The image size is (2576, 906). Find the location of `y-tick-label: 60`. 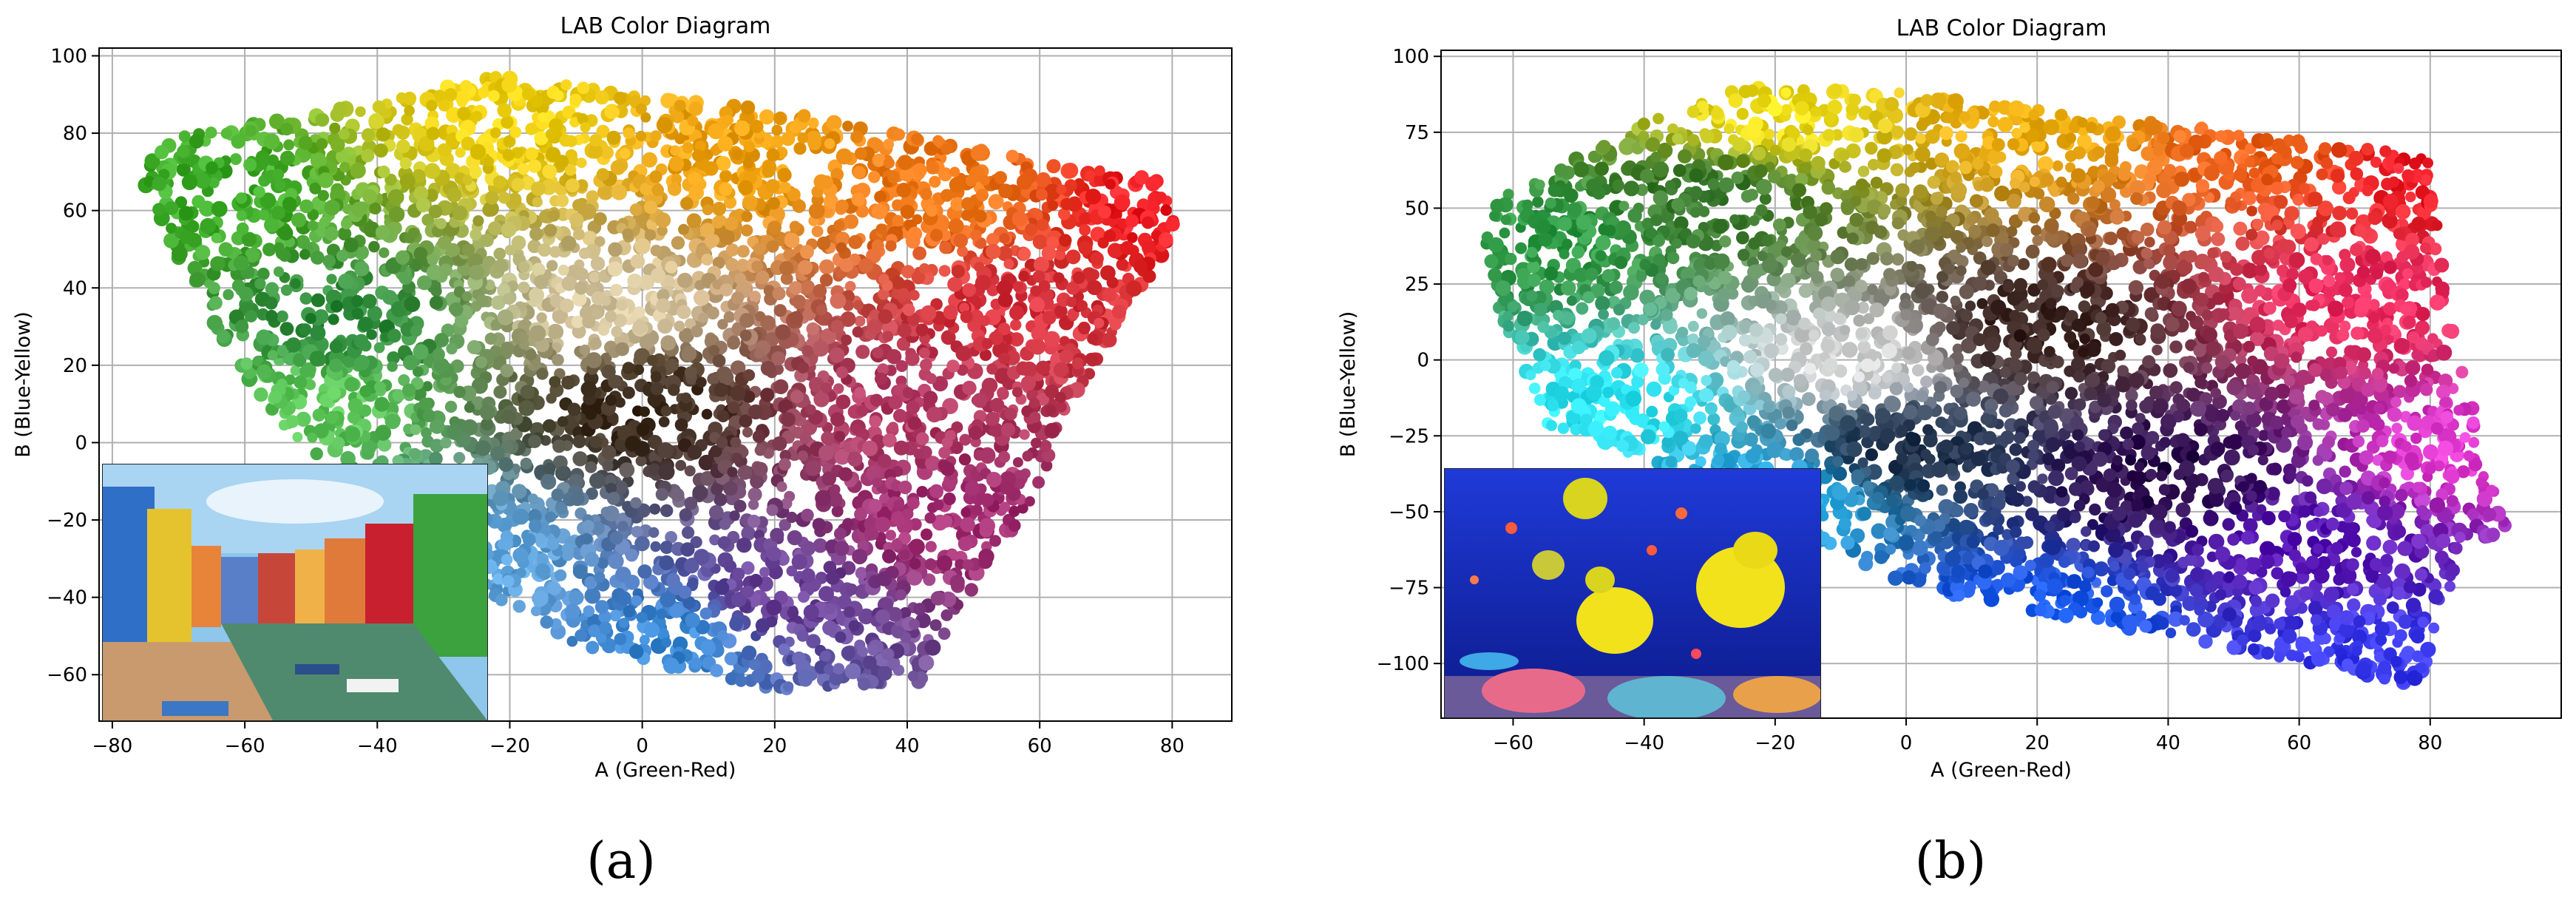

y-tick-label: 60 is located at coordinates (75, 211).